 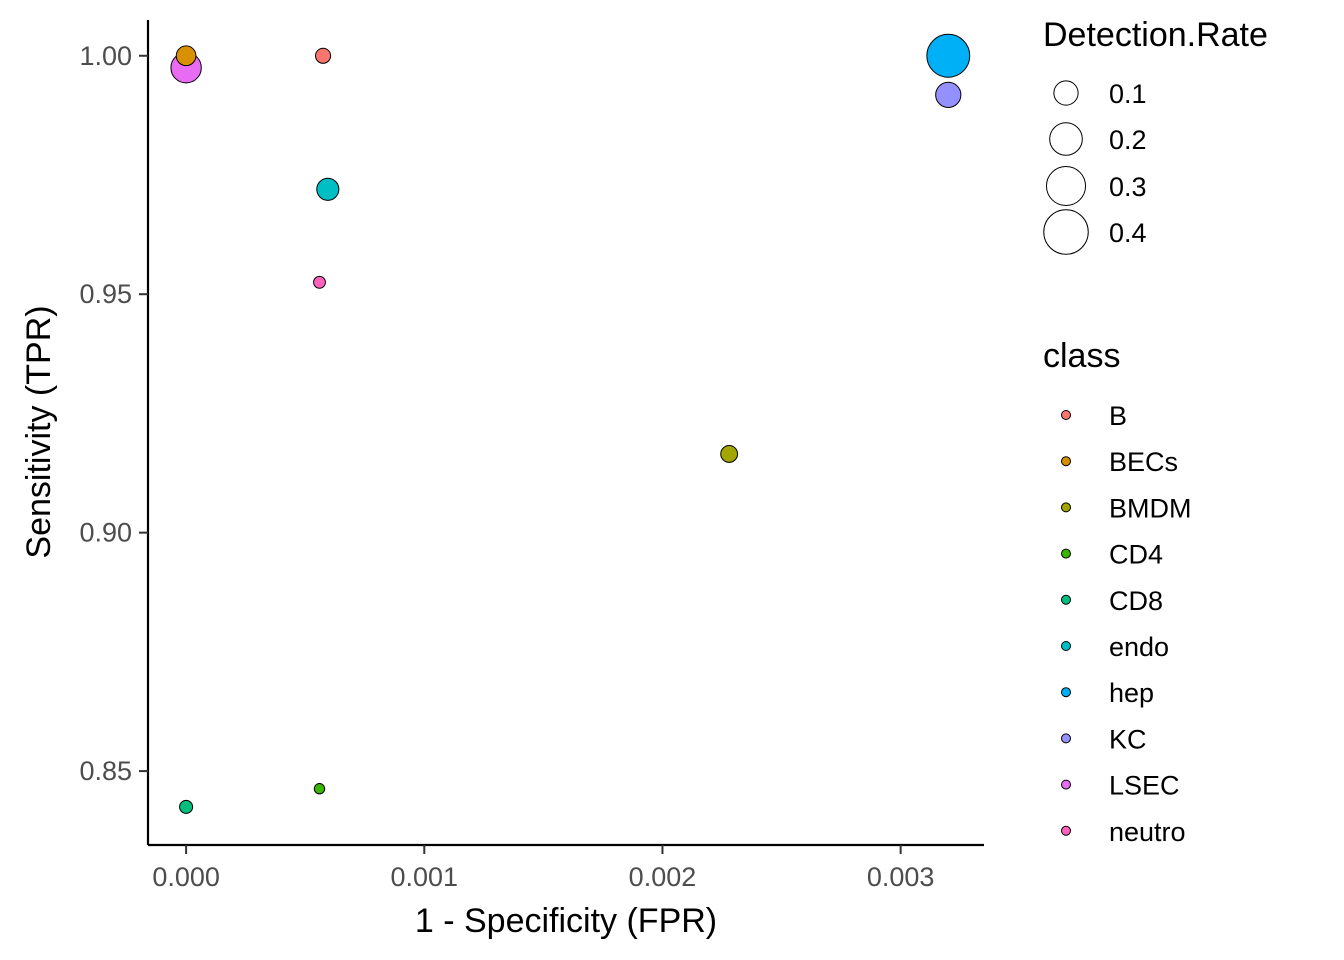 What do you see at coordinates (663, 877) in the screenshot?
I see `x-tick-label: 0.002` at bounding box center [663, 877].